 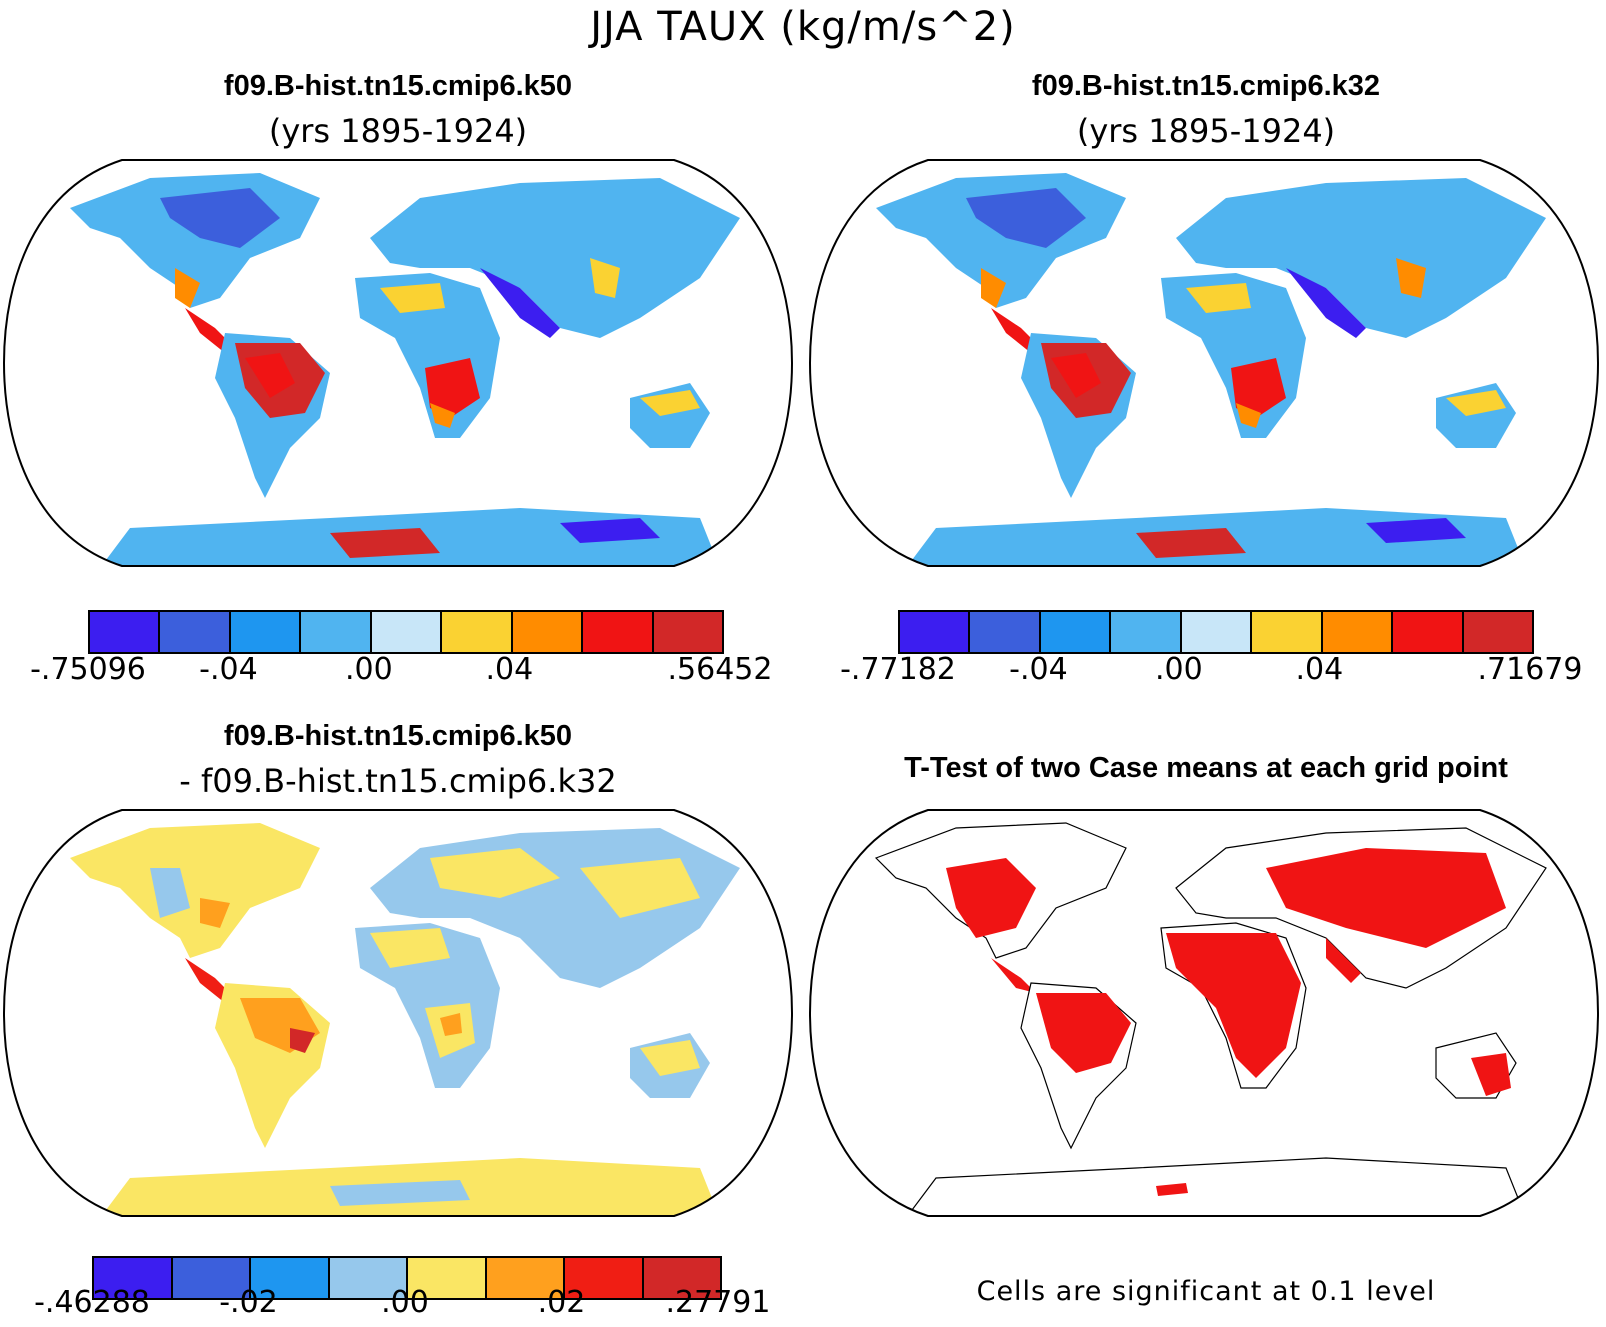 I want to click on colorbar-top-right, so click(x=1216, y=632).